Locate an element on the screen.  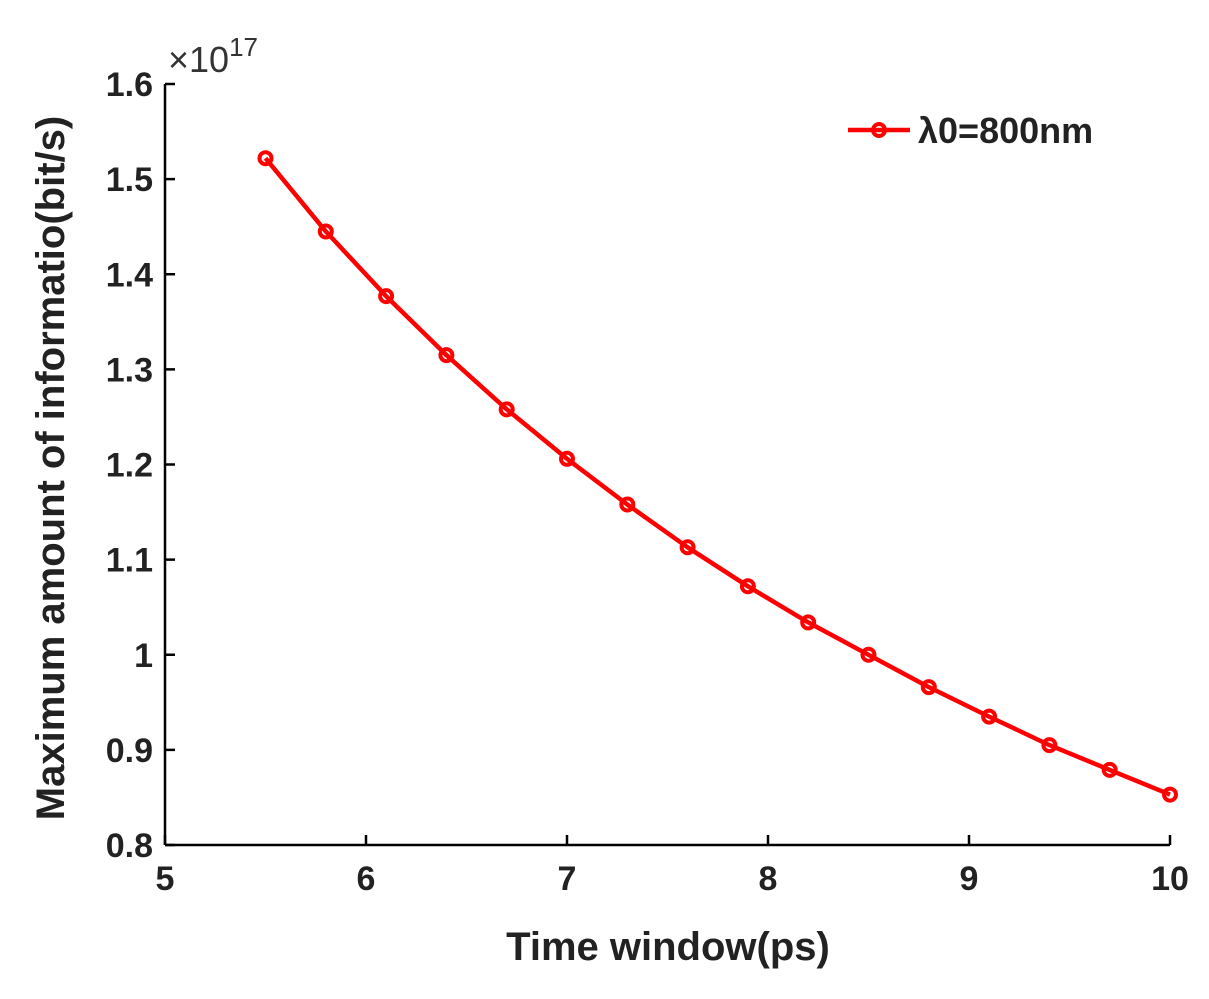
y-tick-label: 1 is located at coordinates (143, 656).